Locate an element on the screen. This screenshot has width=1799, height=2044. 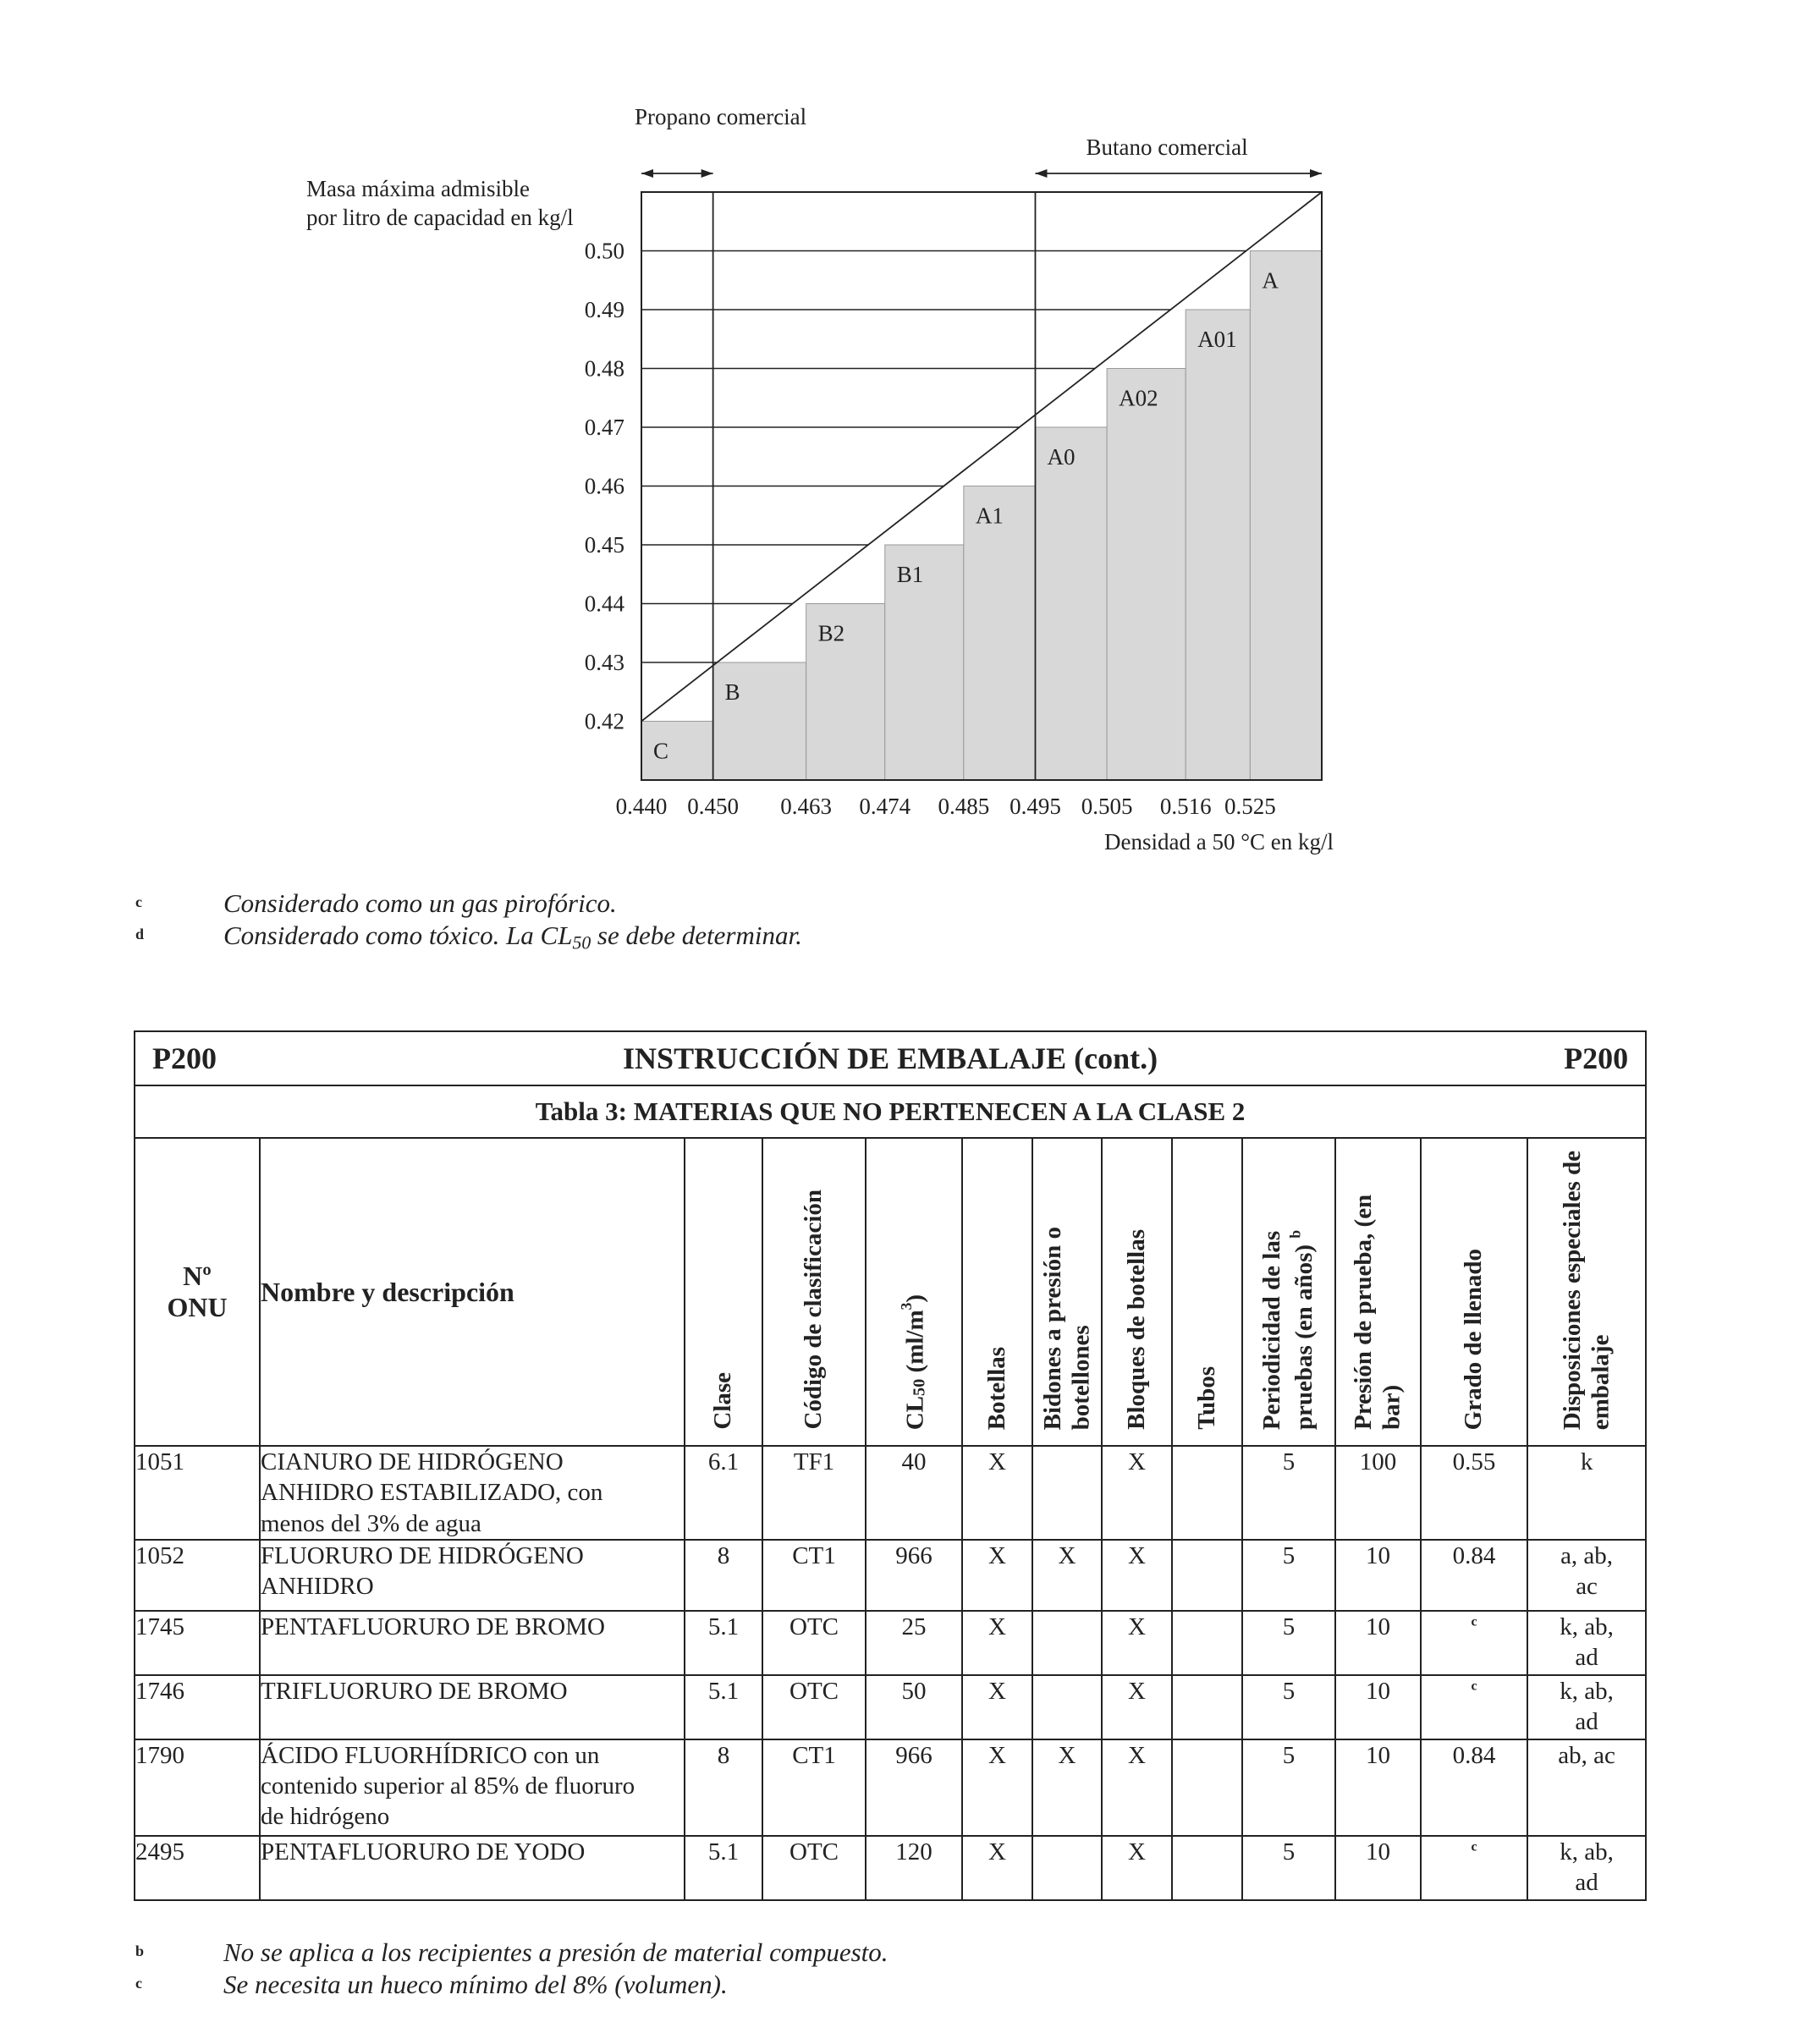
step-bar-A01 is located at coordinates (1218, 545).